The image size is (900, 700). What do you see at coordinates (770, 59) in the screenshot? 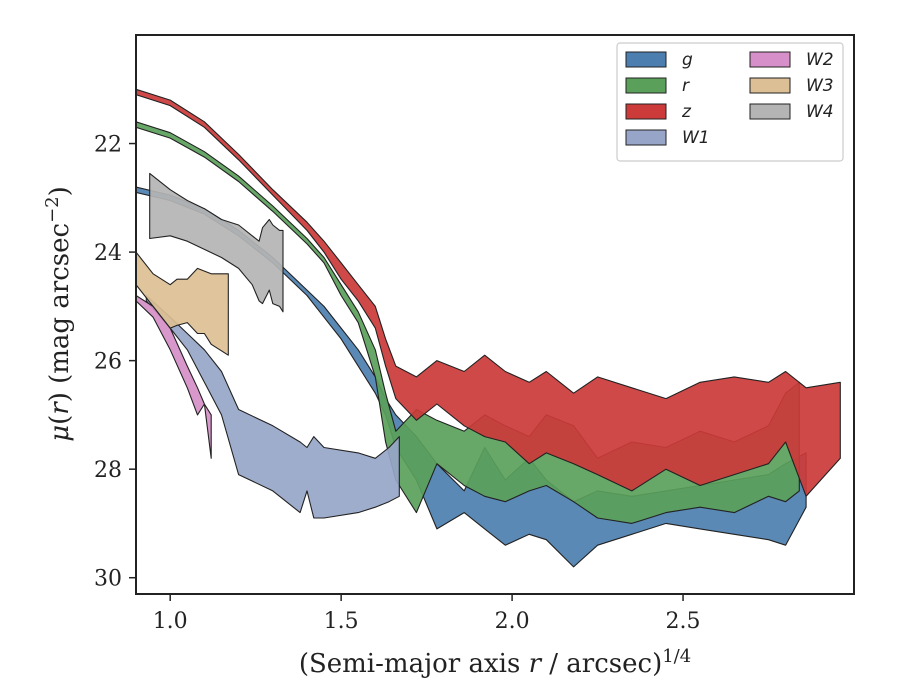
I see `legend-swatch-w2` at bounding box center [770, 59].